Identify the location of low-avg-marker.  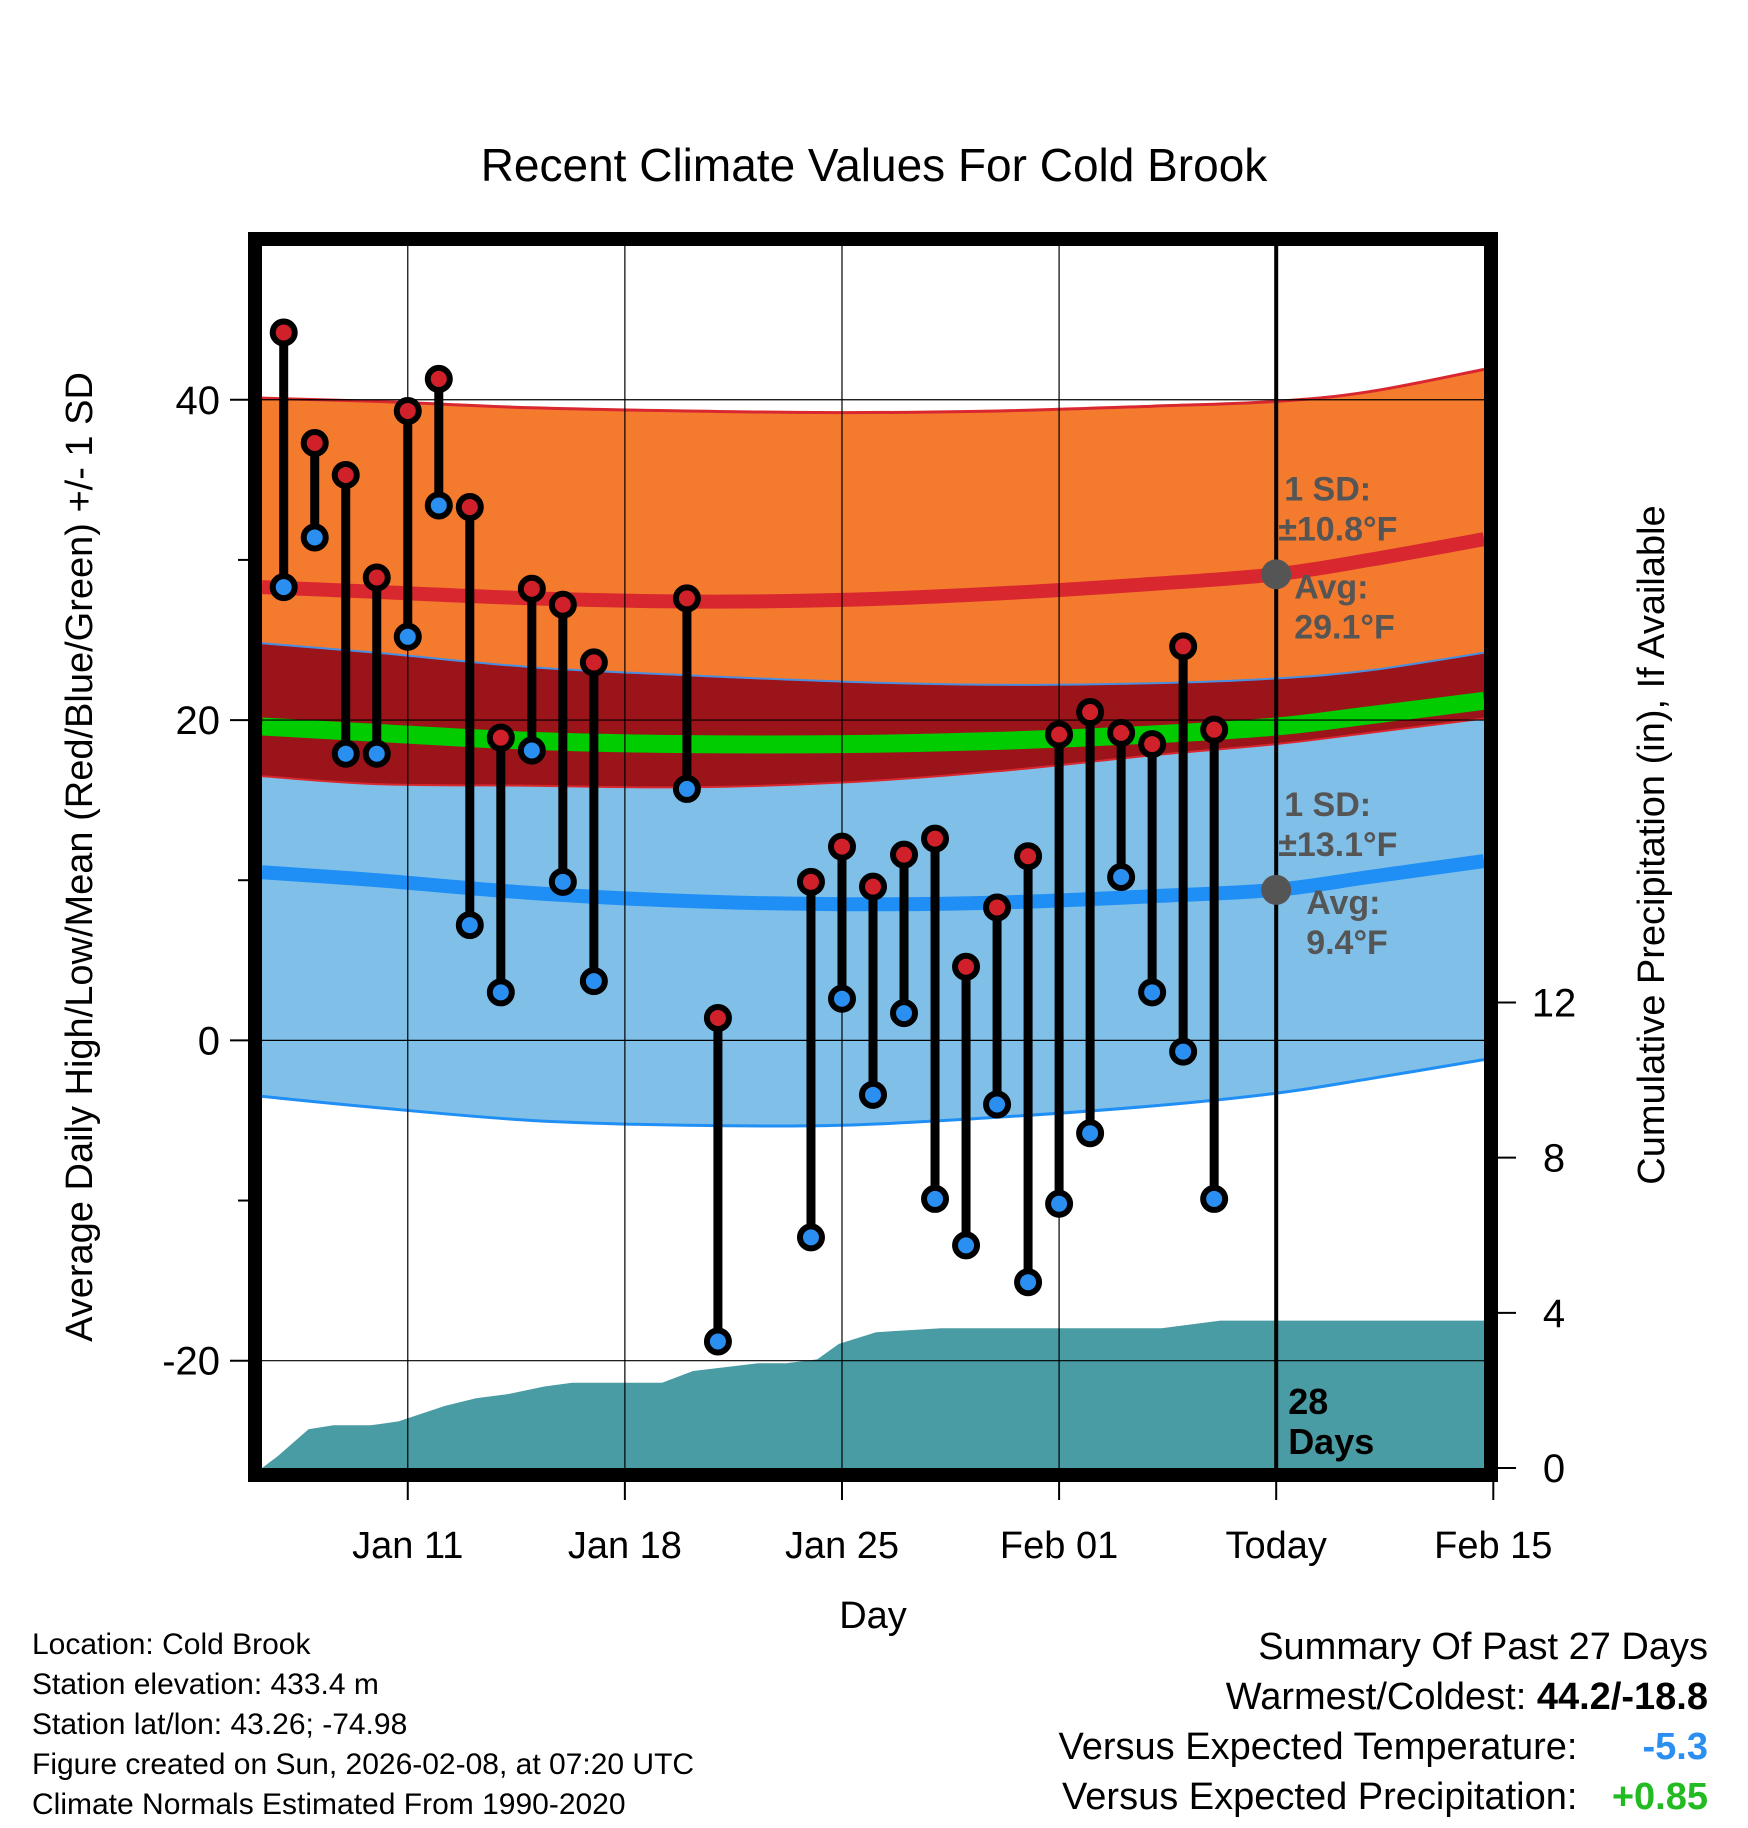
(1276, 889).